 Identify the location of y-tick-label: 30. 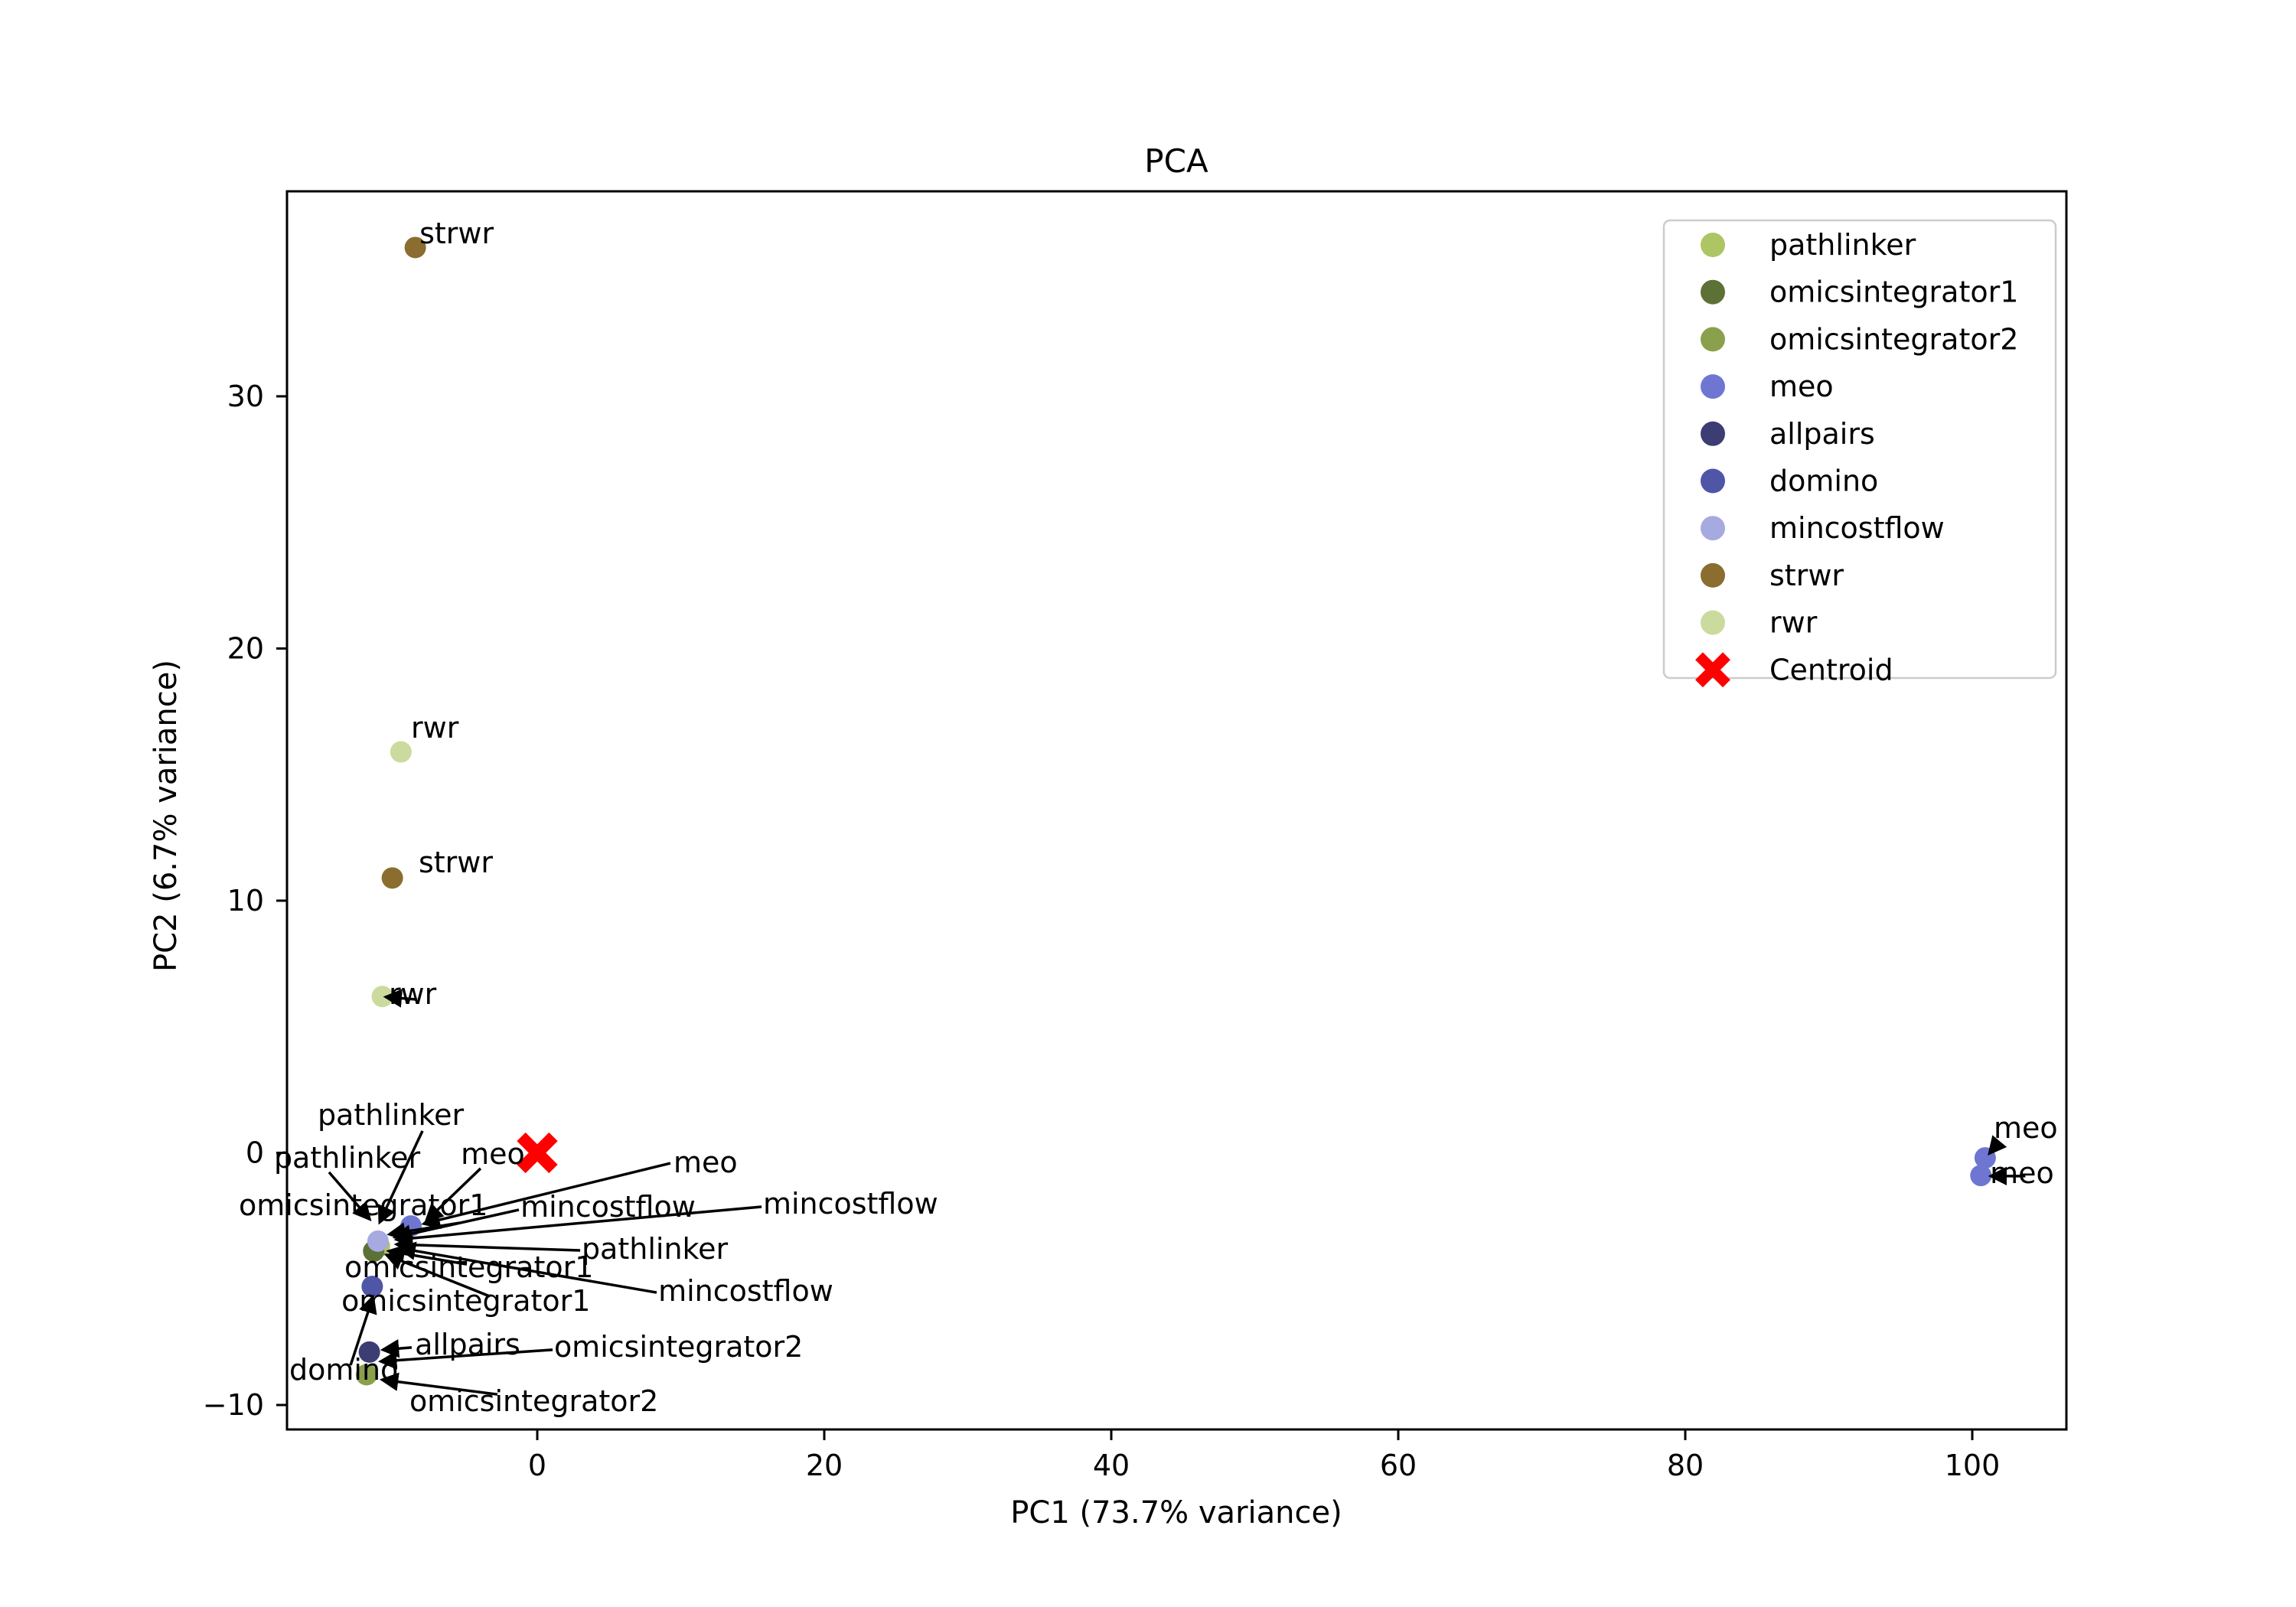
(245, 397).